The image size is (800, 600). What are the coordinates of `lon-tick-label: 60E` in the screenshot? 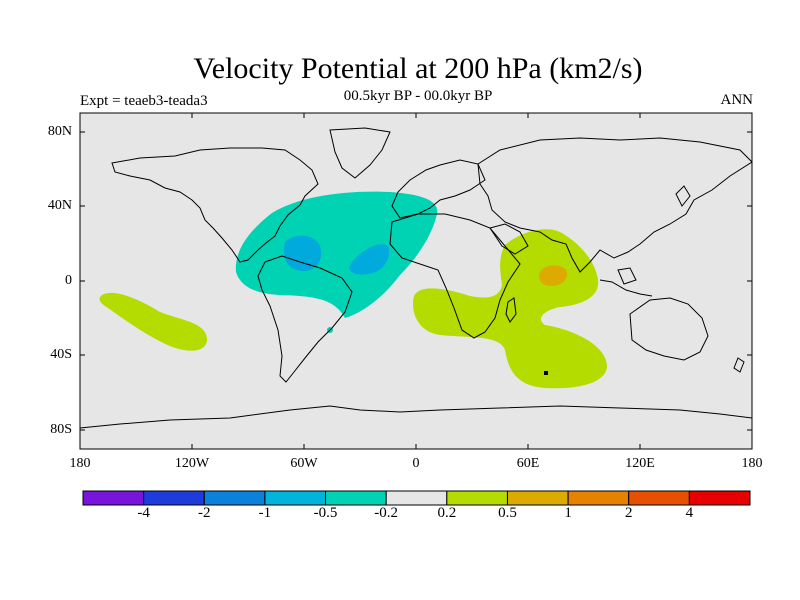 It's located at (528, 463).